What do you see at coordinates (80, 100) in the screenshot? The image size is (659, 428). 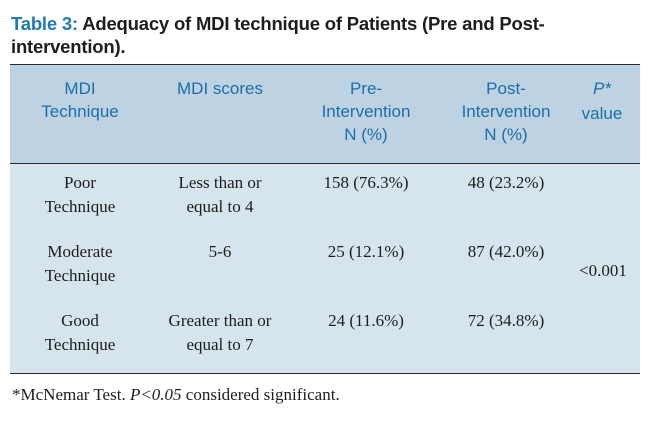 I see `header-mdi-technique: MDI Technique` at bounding box center [80, 100].